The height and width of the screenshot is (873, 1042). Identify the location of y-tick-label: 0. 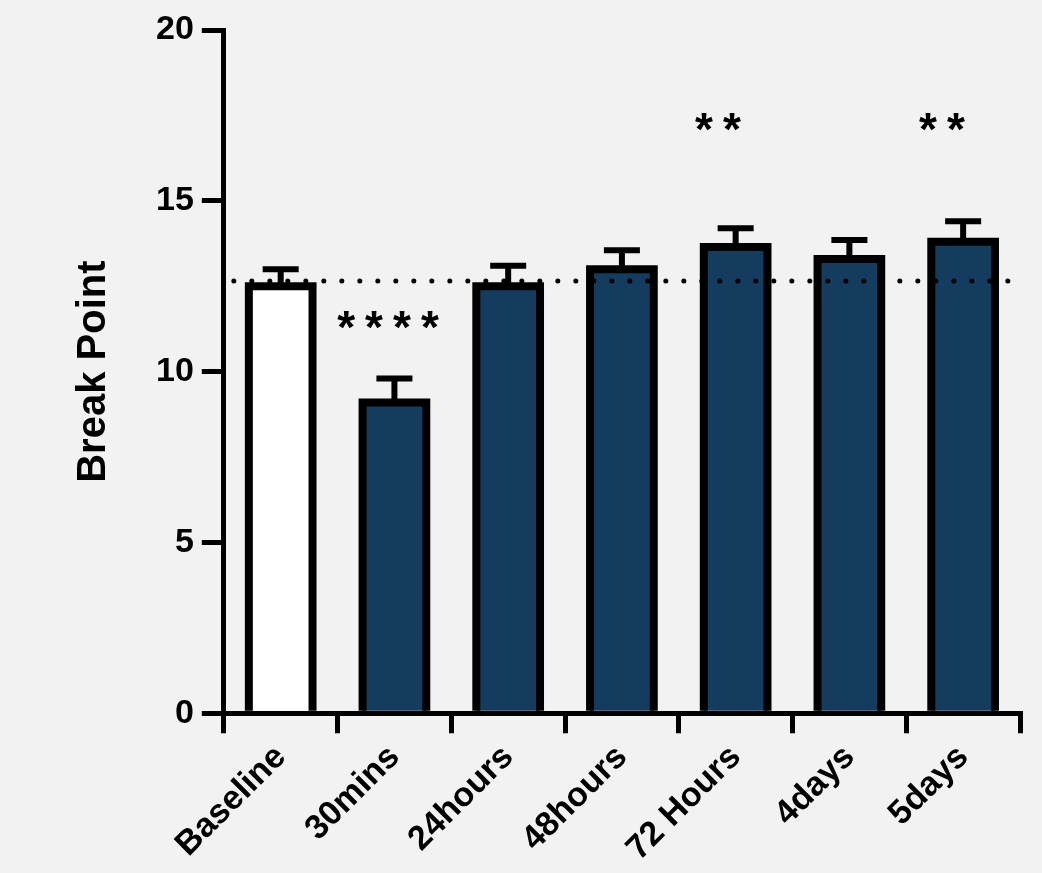
(184, 710).